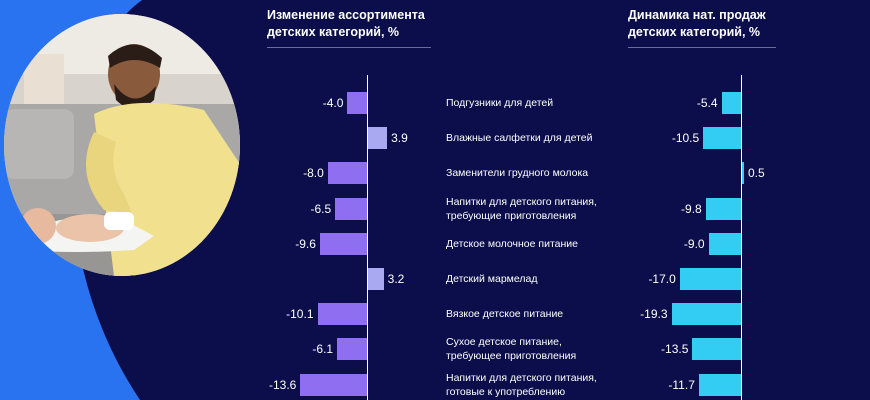  I want to click on sales-axis-line, so click(741, 237).